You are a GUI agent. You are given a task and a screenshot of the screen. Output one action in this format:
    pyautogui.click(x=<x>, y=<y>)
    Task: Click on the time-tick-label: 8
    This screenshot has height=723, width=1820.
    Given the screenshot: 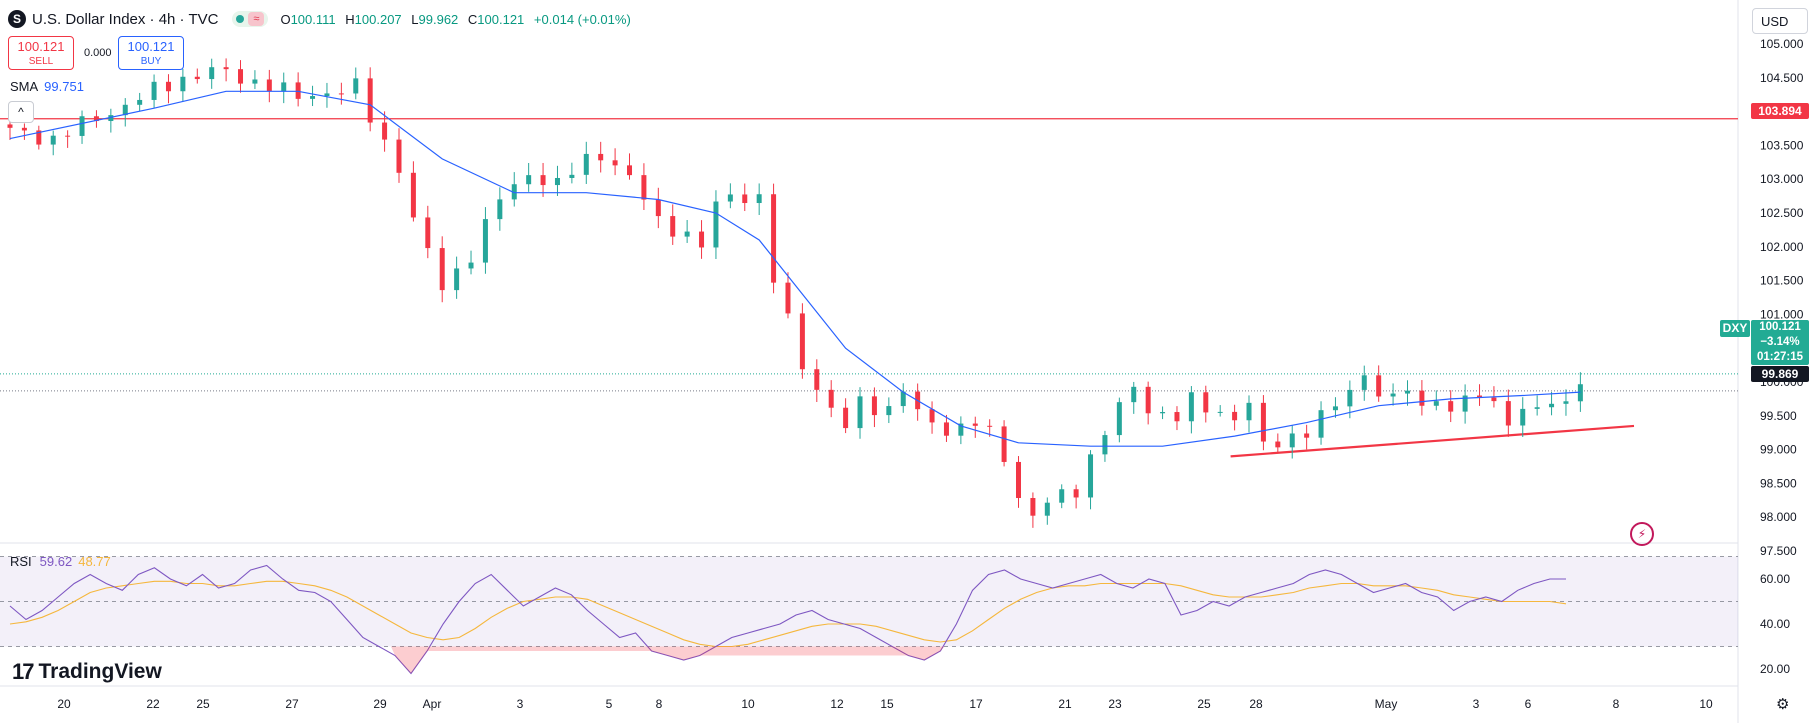 What is the action you would take?
    pyautogui.click(x=1616, y=704)
    